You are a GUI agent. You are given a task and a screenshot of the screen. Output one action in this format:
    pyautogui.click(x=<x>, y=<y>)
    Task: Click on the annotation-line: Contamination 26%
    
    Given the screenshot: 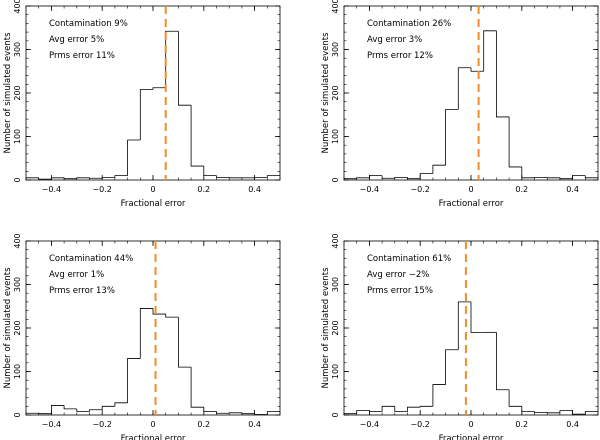 What is the action you would take?
    pyautogui.click(x=409, y=24)
    